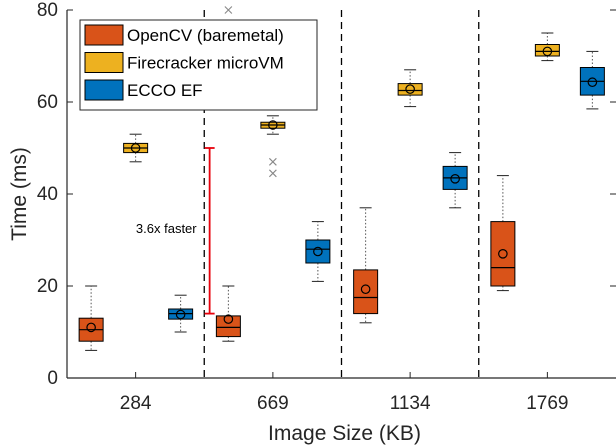 This screenshot has height=446, width=616. What do you see at coordinates (547, 403) in the screenshot?
I see `x-tick-label: 1769` at bounding box center [547, 403].